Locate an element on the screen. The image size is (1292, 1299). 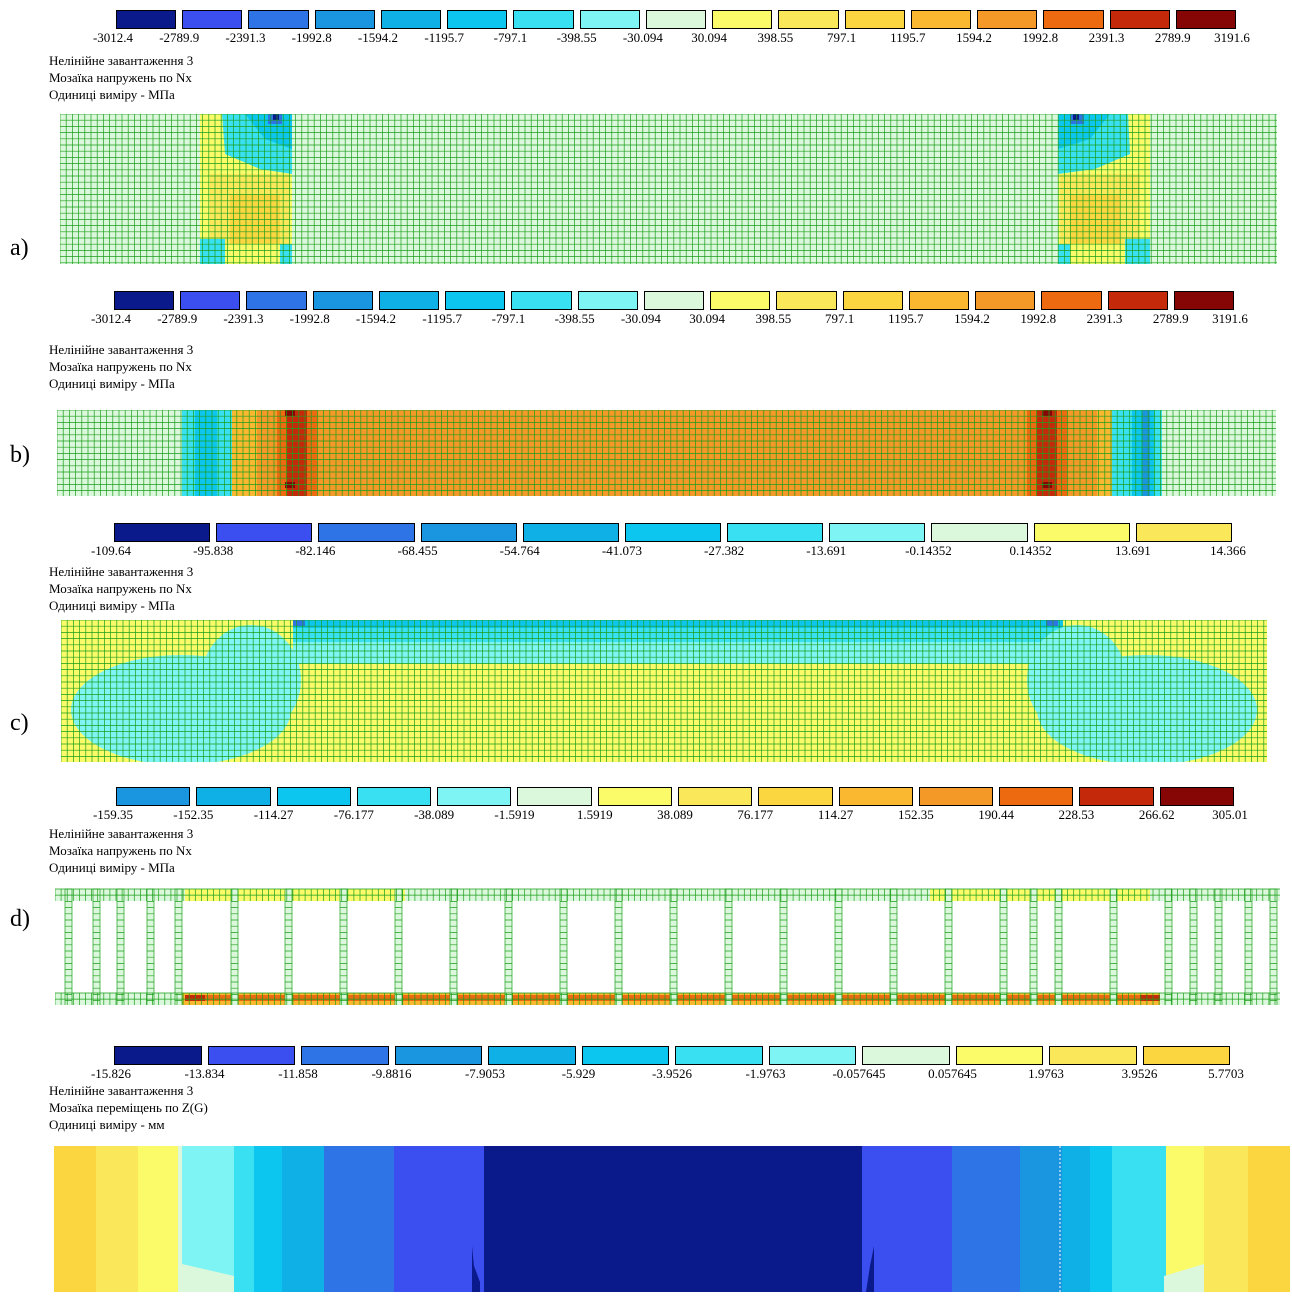
legend-tick-label: -82.146 is located at coordinates (315, 550).